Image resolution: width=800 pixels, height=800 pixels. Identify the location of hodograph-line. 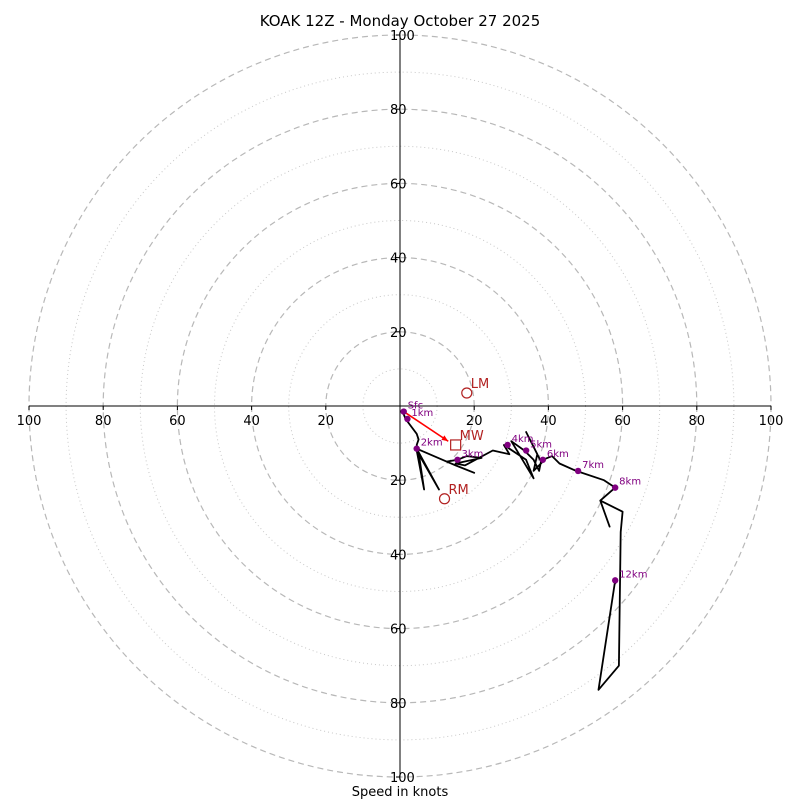
(512, 550).